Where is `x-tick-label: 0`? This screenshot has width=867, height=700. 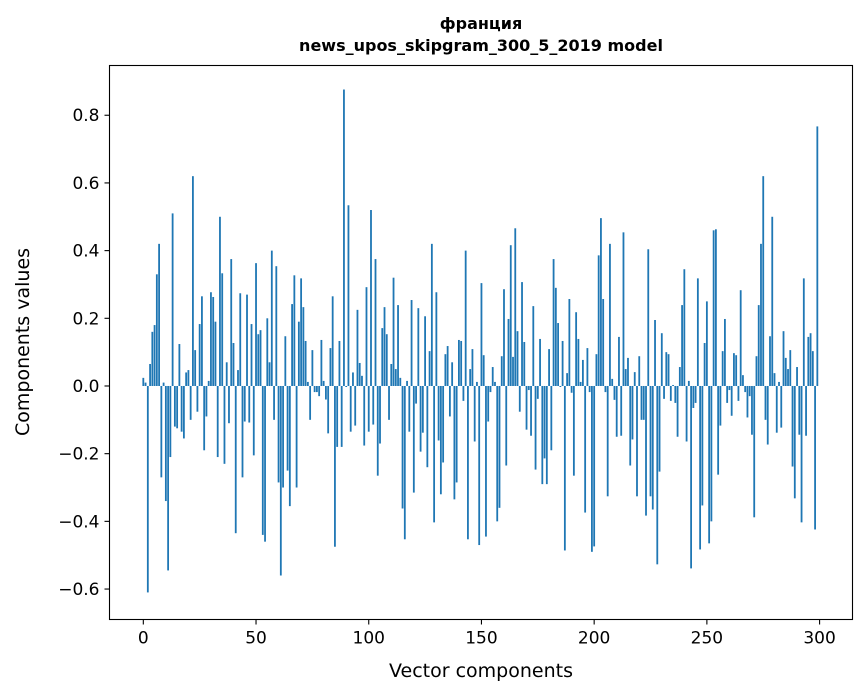 x-tick-label: 0 is located at coordinates (143, 639).